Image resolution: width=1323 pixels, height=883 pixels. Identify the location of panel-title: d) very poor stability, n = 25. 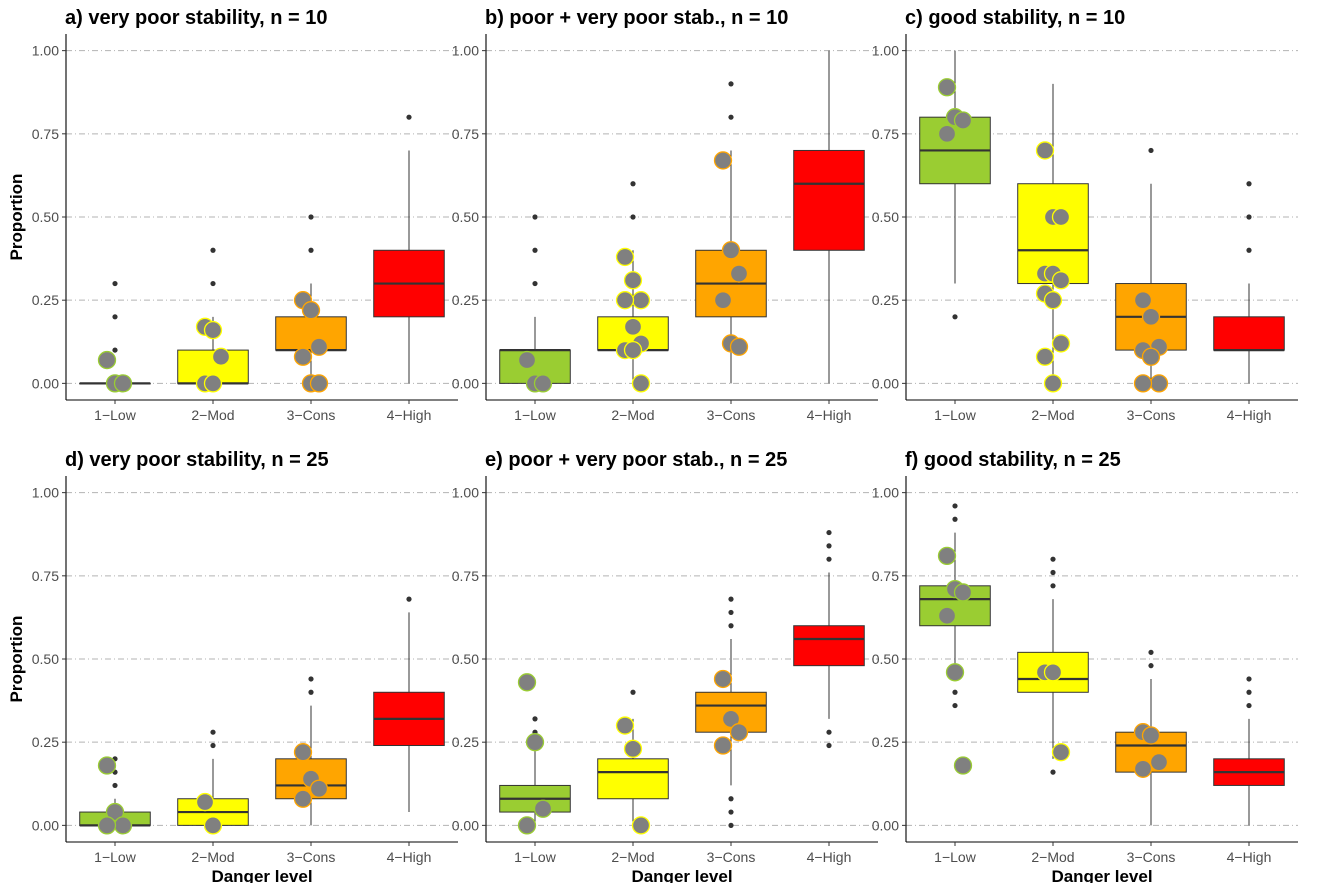
(197, 460).